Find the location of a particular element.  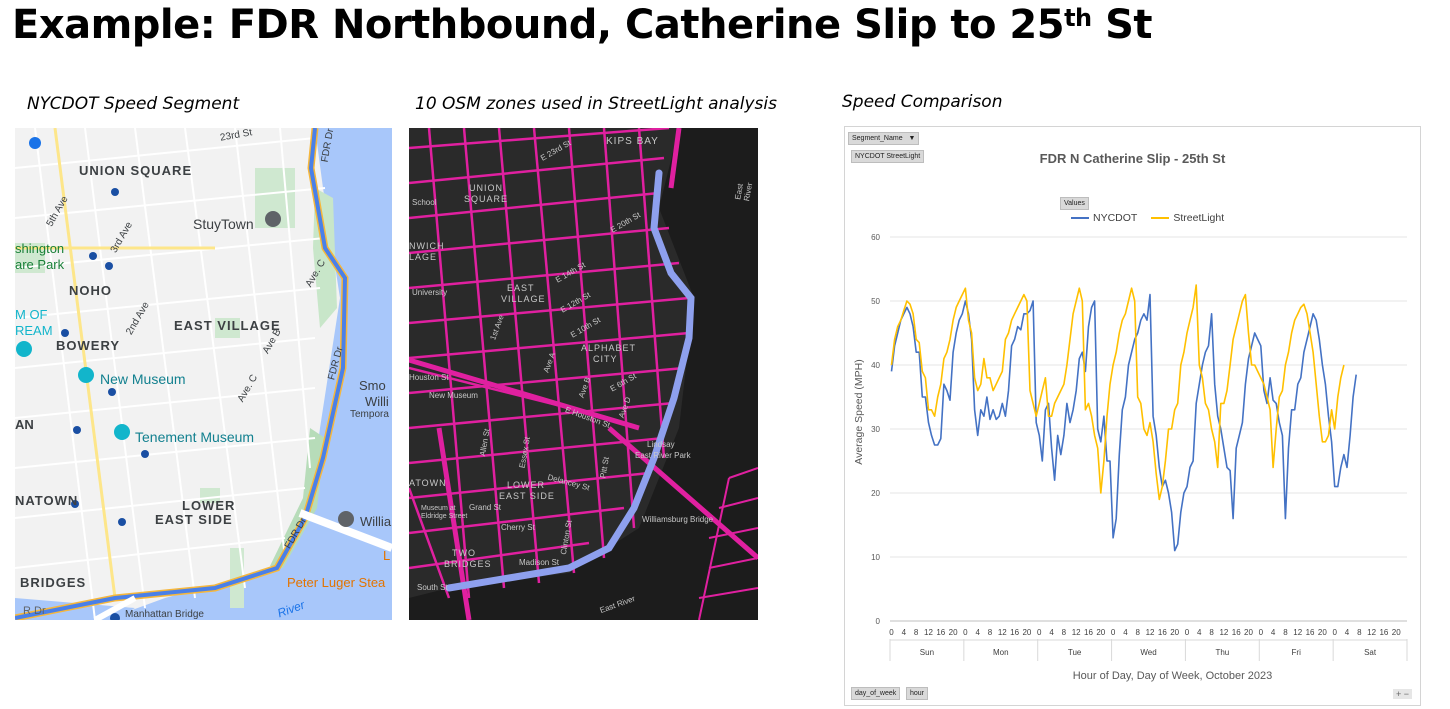

x-day-label: Sat is located at coordinates (1370, 652).